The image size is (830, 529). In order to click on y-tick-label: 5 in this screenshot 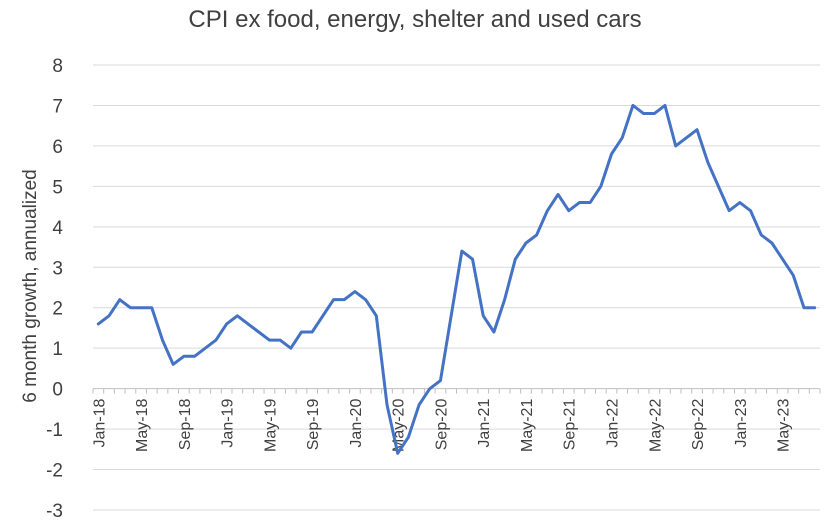, I will do `click(57, 187)`.